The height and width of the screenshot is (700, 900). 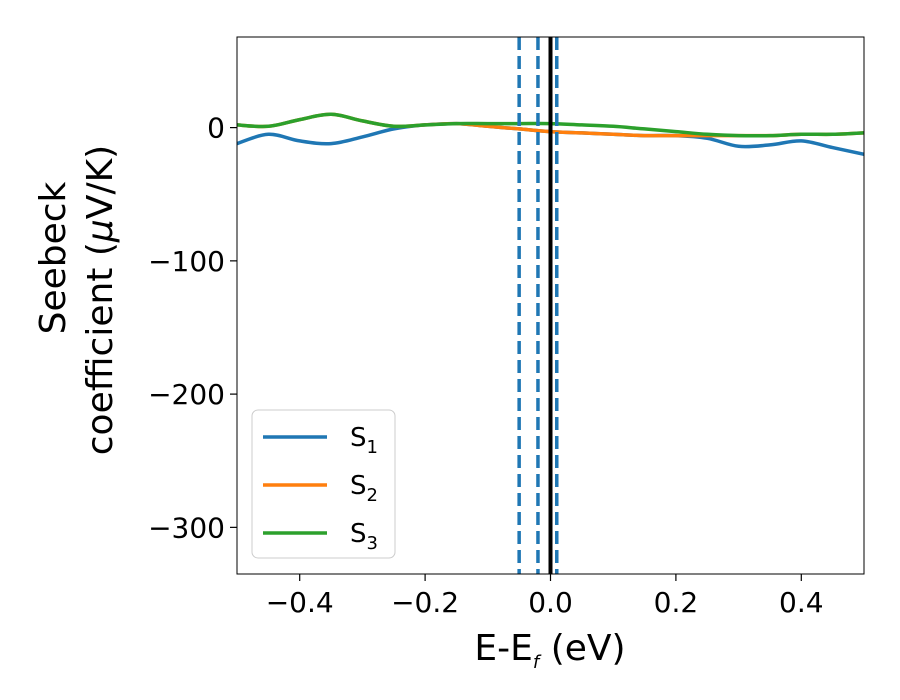 I want to click on x-axis: −0.4 −0.2 0.0 0.2 0.4, so click(x=545, y=596).